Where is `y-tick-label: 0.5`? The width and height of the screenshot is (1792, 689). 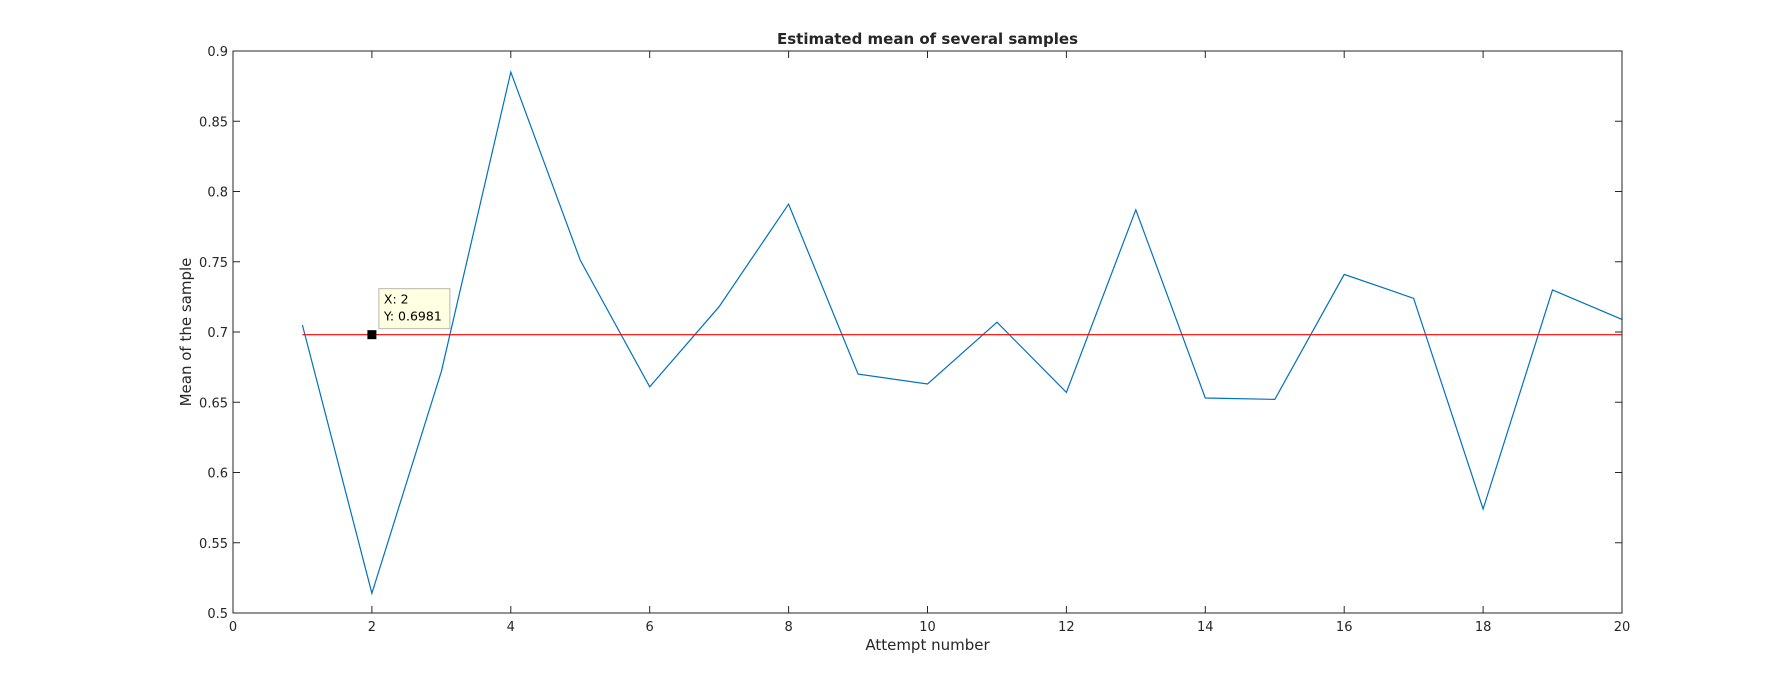 y-tick-label: 0.5 is located at coordinates (217, 614).